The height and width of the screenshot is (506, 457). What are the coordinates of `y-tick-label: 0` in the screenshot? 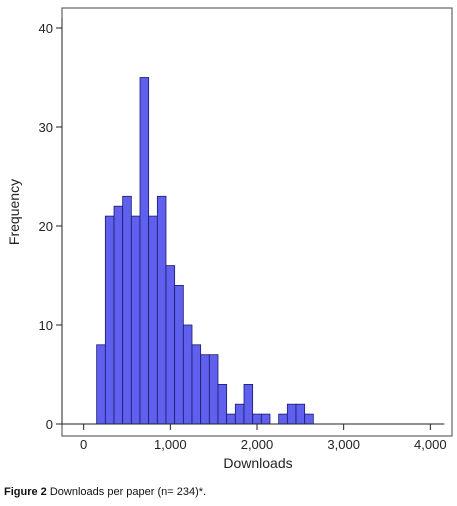 It's located at (49, 424).